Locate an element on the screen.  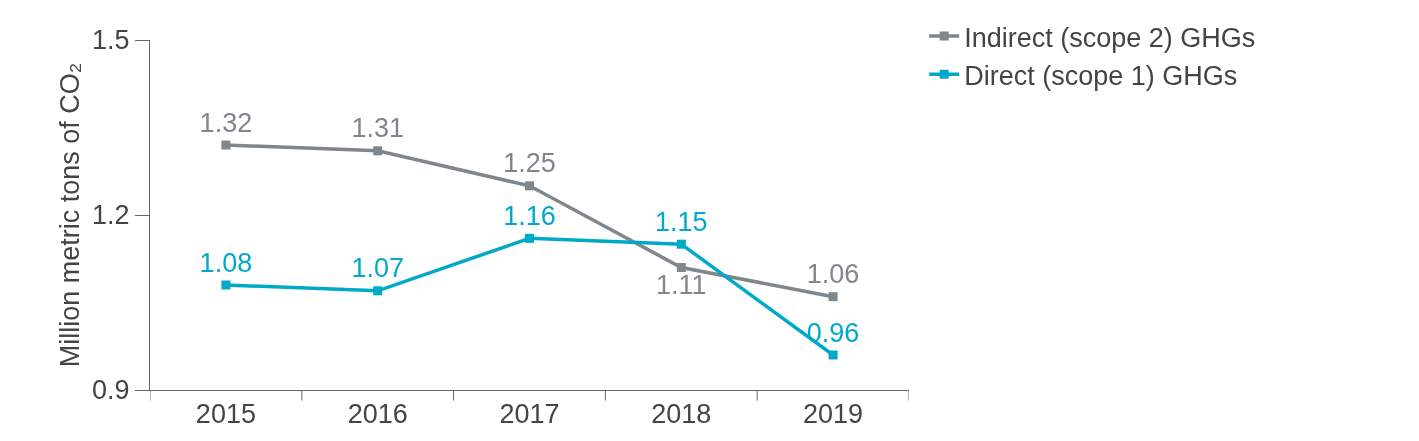
legend-label: Direct (scope 1) GHGs is located at coordinates (1101, 75).